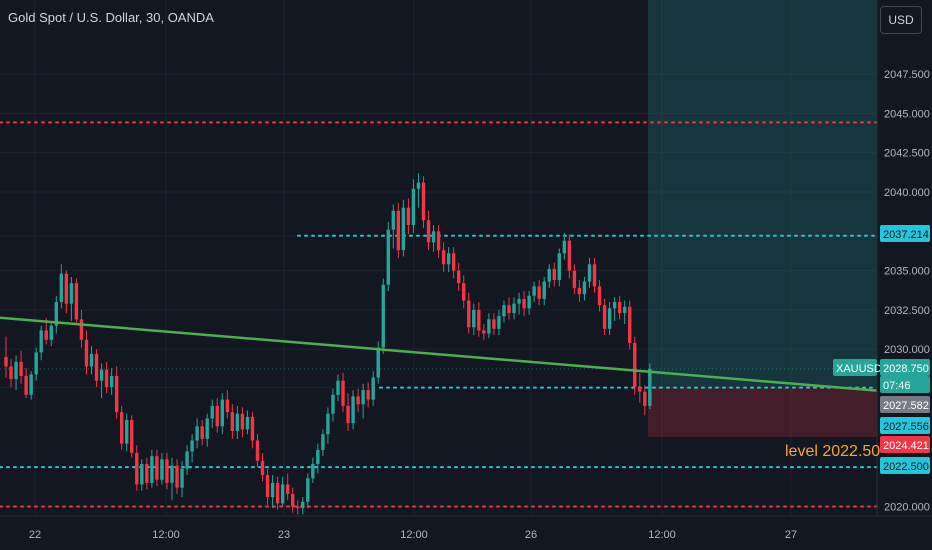 The height and width of the screenshot is (550, 932). Describe the element at coordinates (905, 384) in the screenshot. I see `countdown-label-box` at that location.